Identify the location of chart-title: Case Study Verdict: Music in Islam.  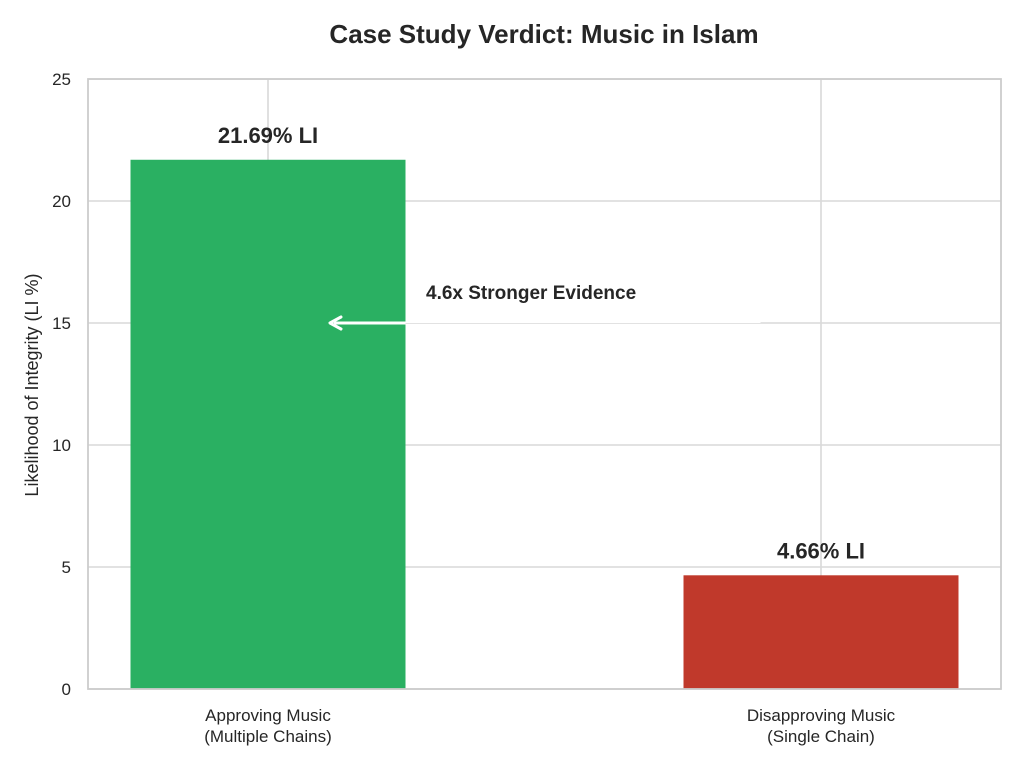
(543, 34).